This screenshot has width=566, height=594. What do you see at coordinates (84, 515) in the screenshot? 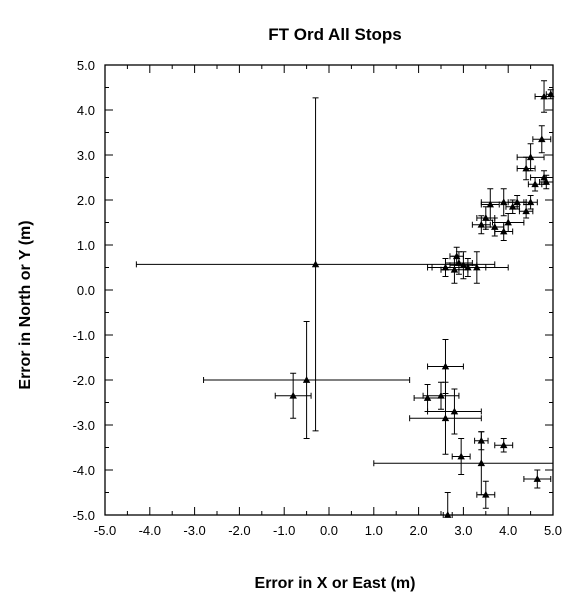
I see `y-tick-label: -5.0` at bounding box center [84, 515].